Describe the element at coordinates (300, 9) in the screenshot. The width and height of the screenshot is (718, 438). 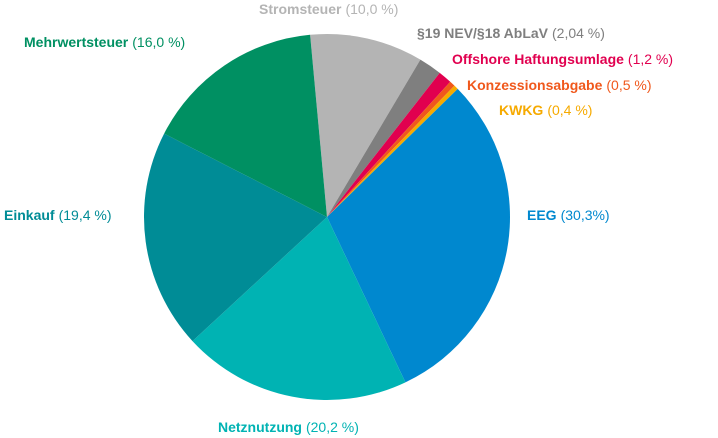
I see `label-name: Stromsteuer` at that location.